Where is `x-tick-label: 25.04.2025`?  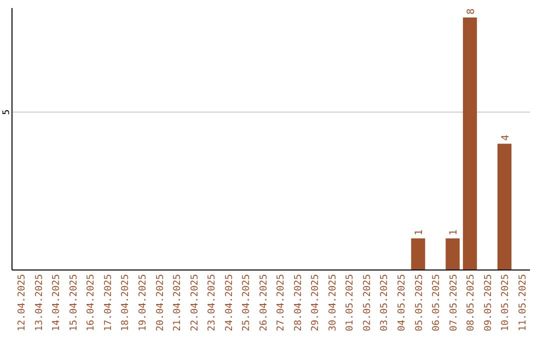 x-tick-label: 25.04.2025 is located at coordinates (246, 303).